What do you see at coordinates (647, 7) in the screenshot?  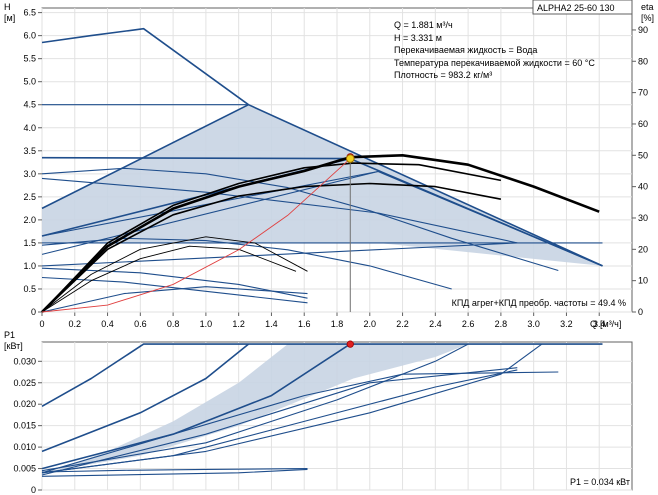 I see `eta-axis-label: eta` at bounding box center [647, 7].